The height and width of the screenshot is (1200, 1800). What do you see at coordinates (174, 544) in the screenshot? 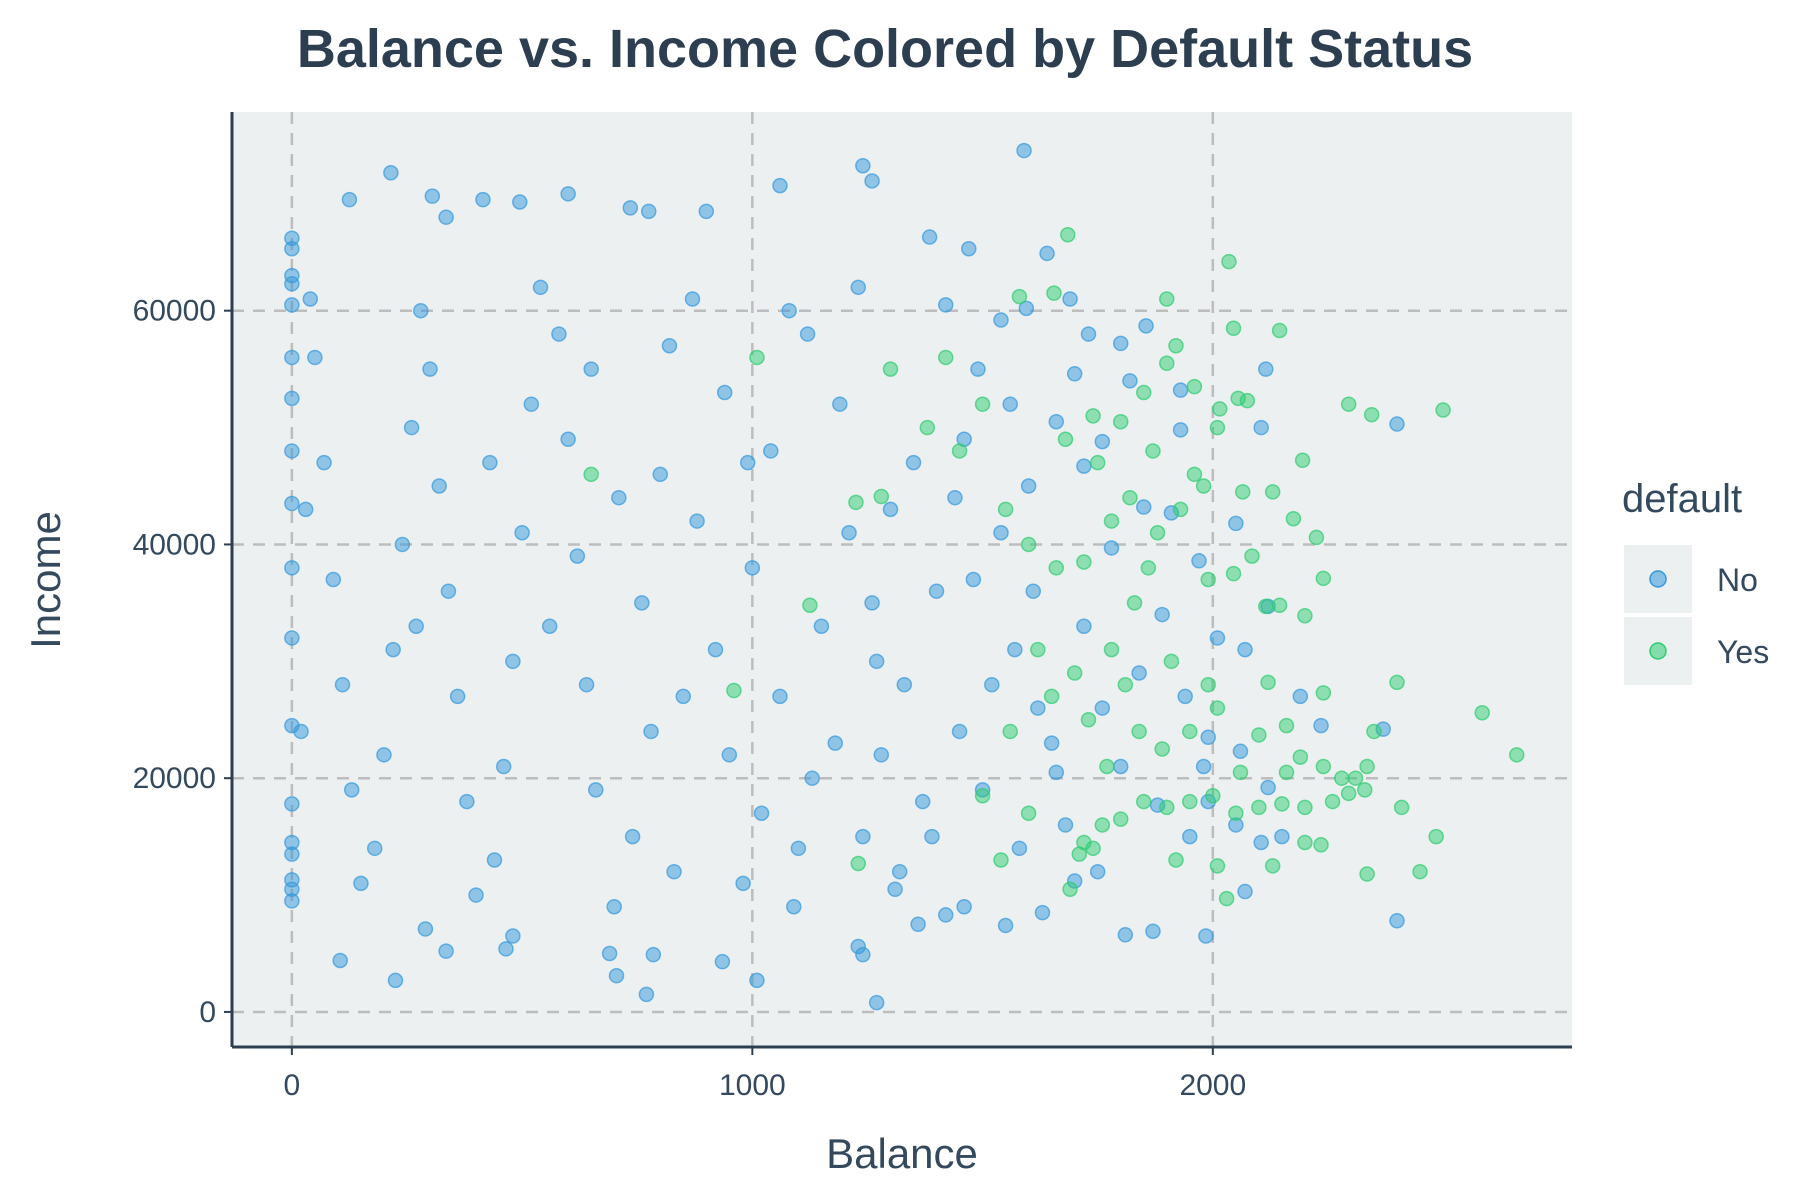
I see `y-tick-label: 40000` at bounding box center [174, 544].